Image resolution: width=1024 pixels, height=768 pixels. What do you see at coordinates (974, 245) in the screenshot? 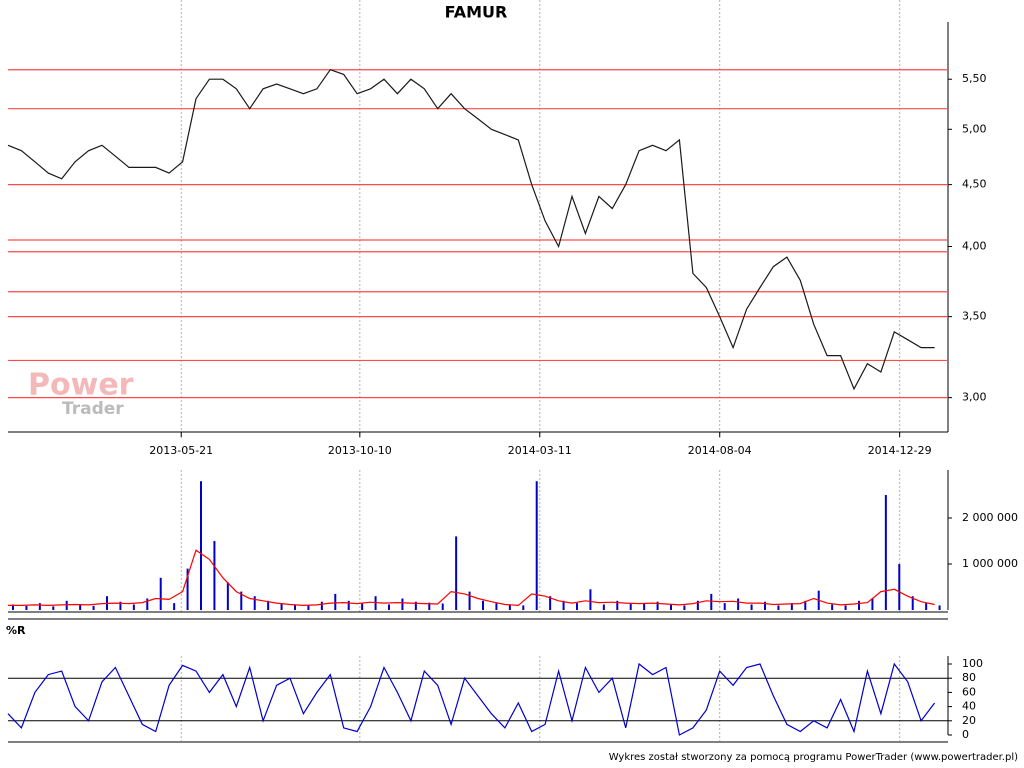
I see `y-tick-label: 4,00` at bounding box center [974, 245].